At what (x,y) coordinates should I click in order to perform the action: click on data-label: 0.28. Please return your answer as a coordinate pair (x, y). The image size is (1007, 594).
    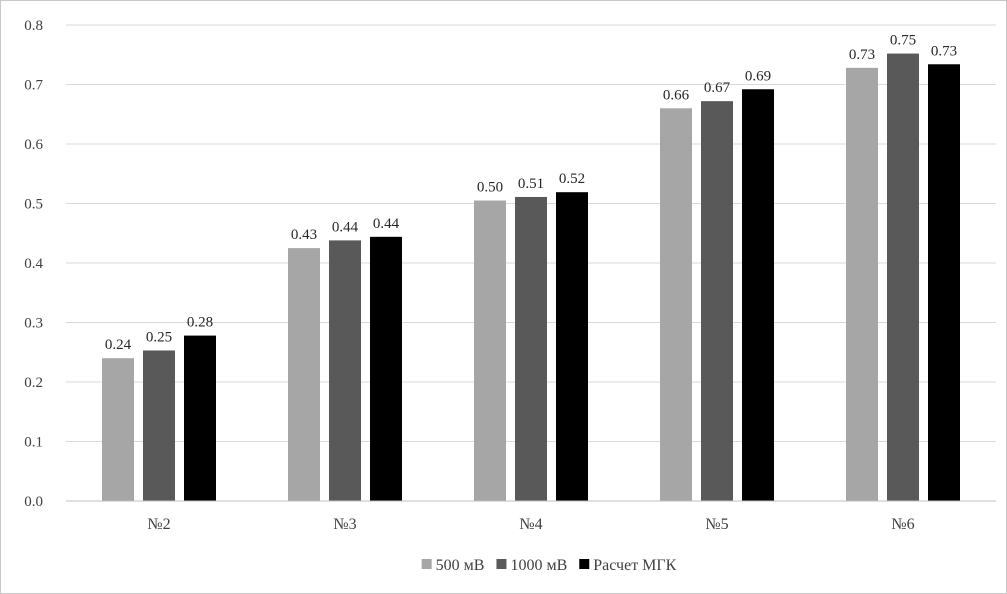
    Looking at the image, I should click on (200, 323).